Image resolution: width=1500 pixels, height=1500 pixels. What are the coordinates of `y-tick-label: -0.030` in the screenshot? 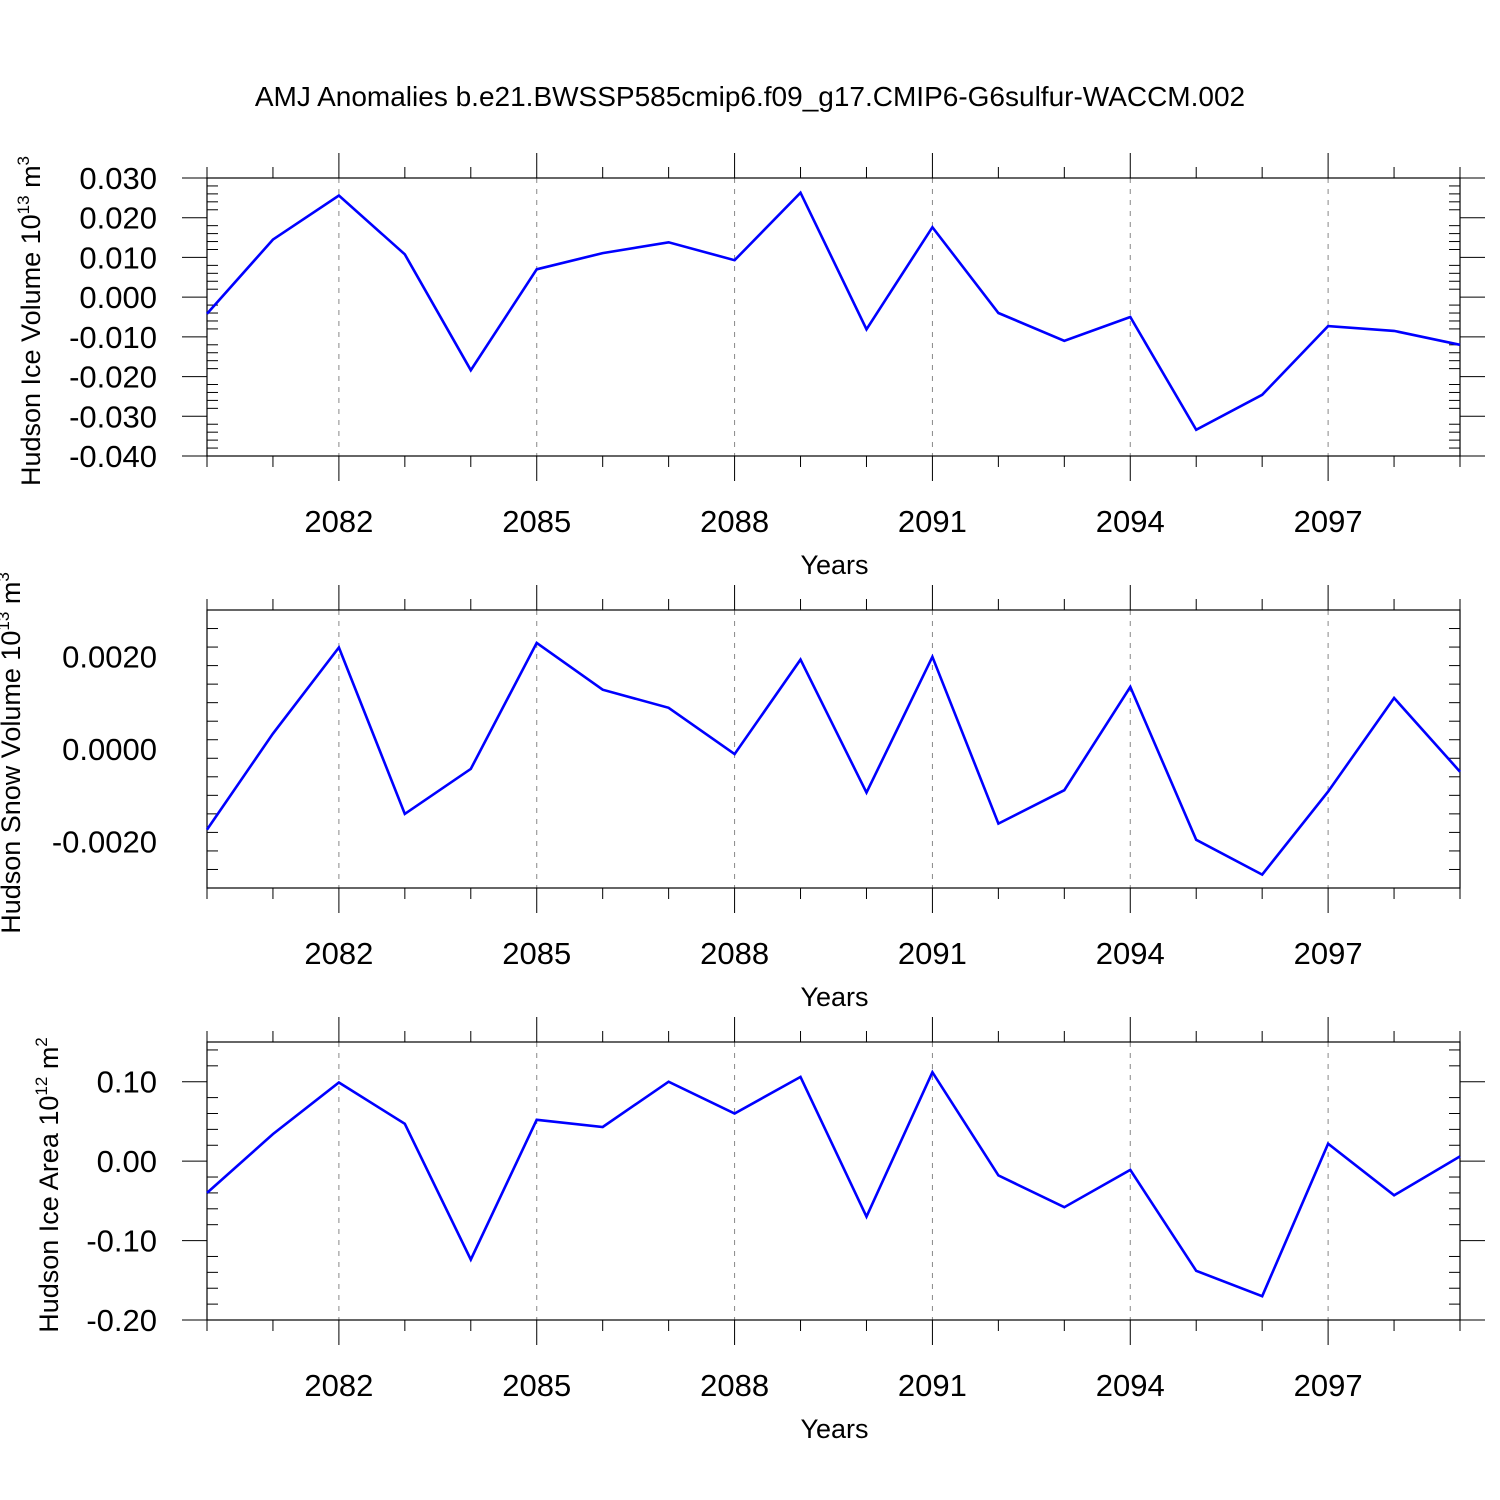 It's located at (113, 416).